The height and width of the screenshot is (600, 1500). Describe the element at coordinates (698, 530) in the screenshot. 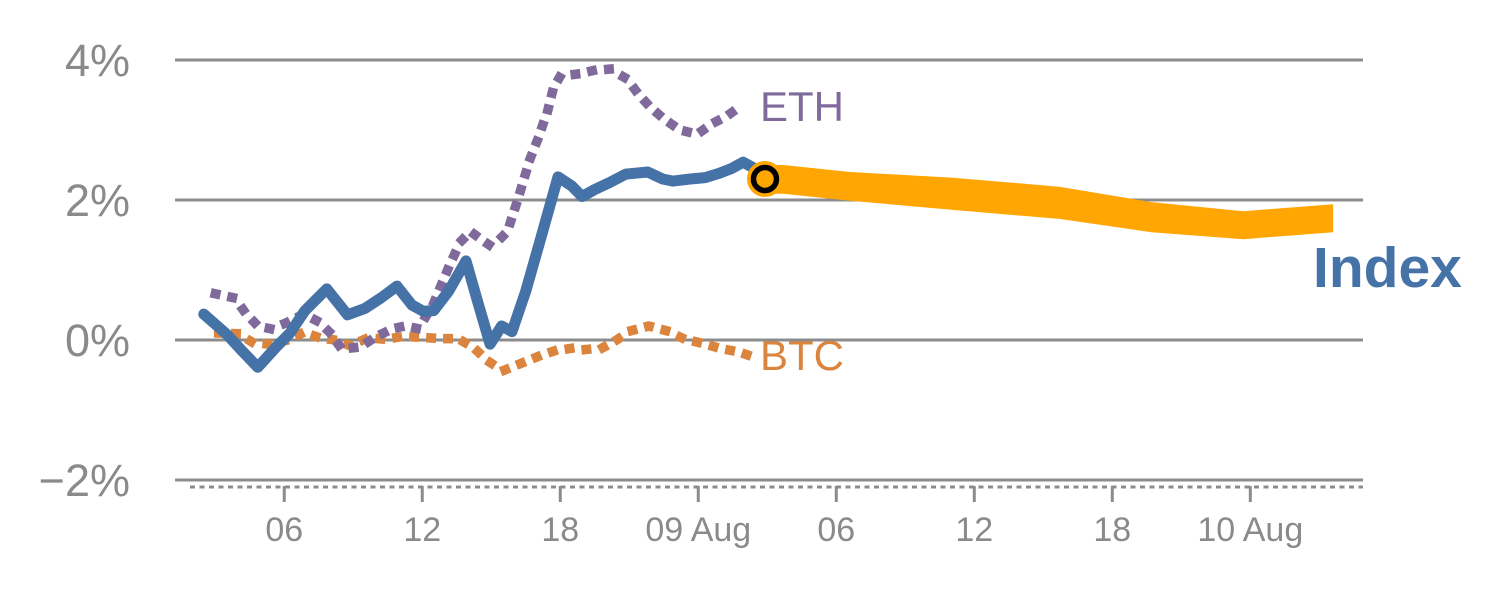

I see `x-axis-label: 09 Aug` at that location.